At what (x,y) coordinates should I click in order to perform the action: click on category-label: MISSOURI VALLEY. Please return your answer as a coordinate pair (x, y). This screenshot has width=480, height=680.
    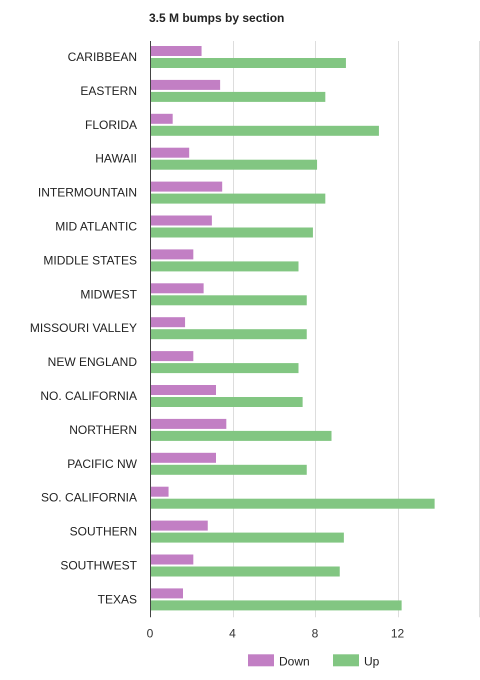
    Looking at the image, I should click on (83, 328).